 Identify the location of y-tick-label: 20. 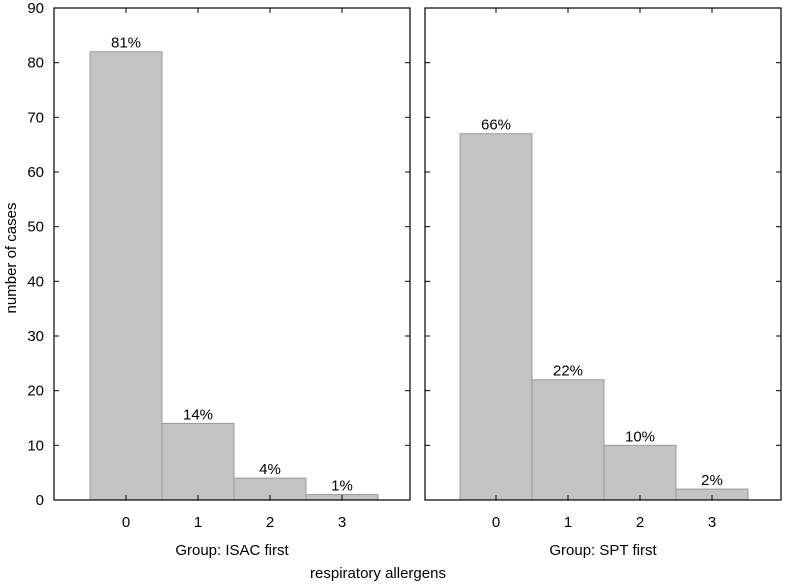
(35, 391).